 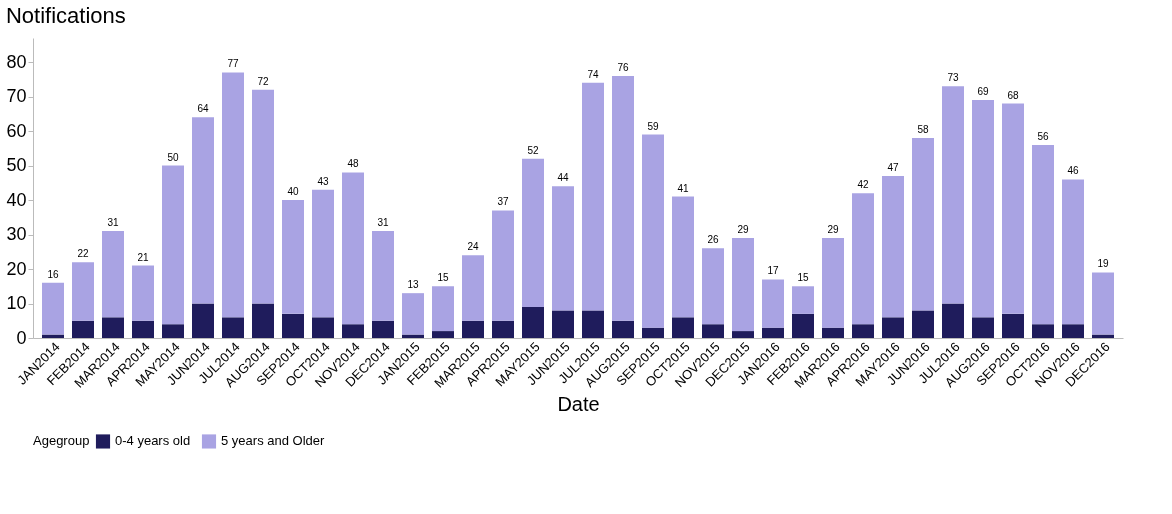 I want to click on total-label: 44, so click(x=563, y=178).